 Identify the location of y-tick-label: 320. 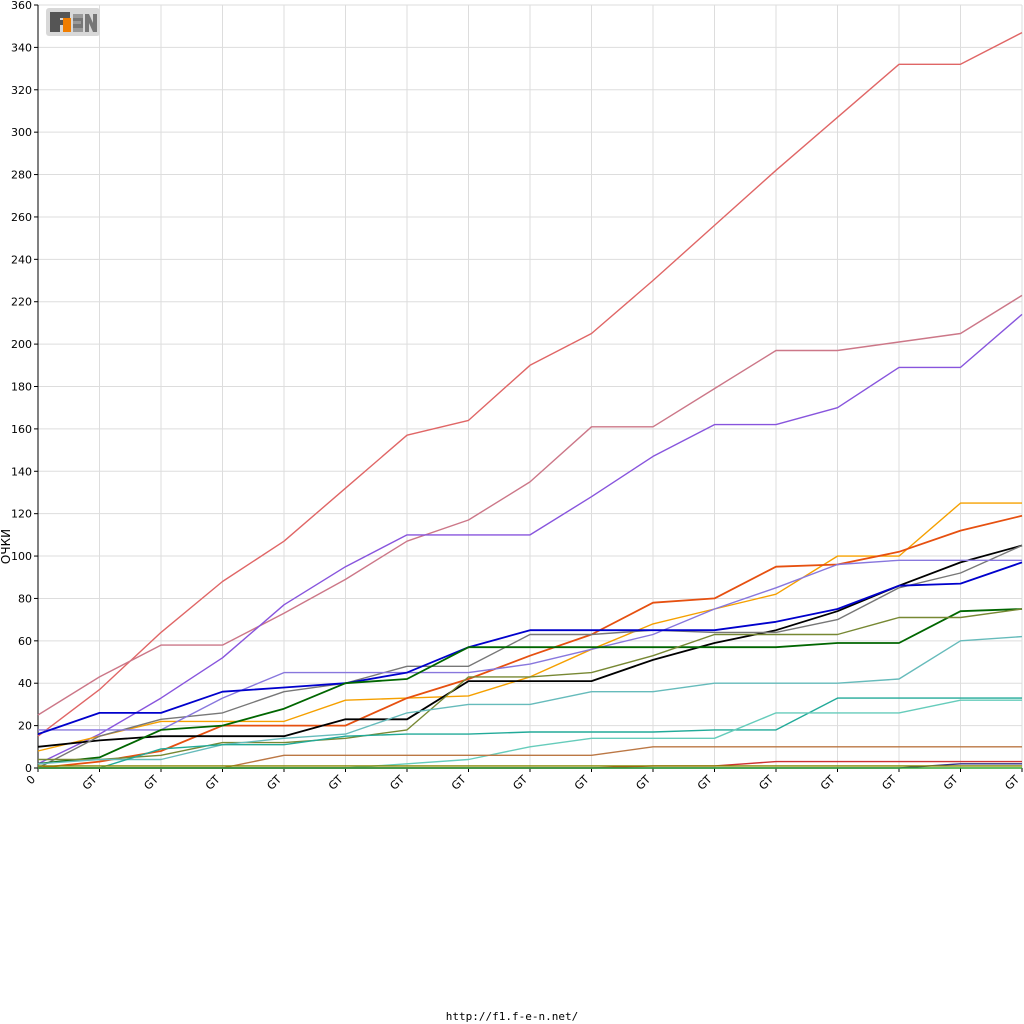
(21, 90).